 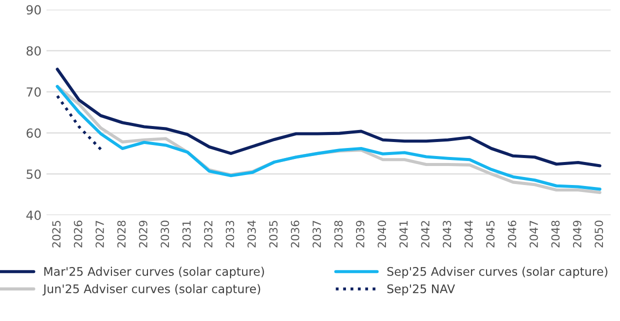 I want to click on legend-label: Sep'25 Adviser curves (solar capture), so click(x=497, y=272).